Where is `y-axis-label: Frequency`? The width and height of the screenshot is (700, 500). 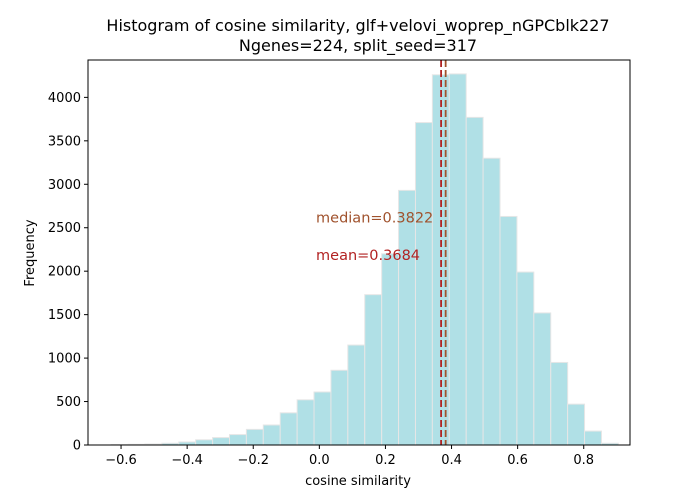 y-axis-label: Frequency is located at coordinates (30, 252).